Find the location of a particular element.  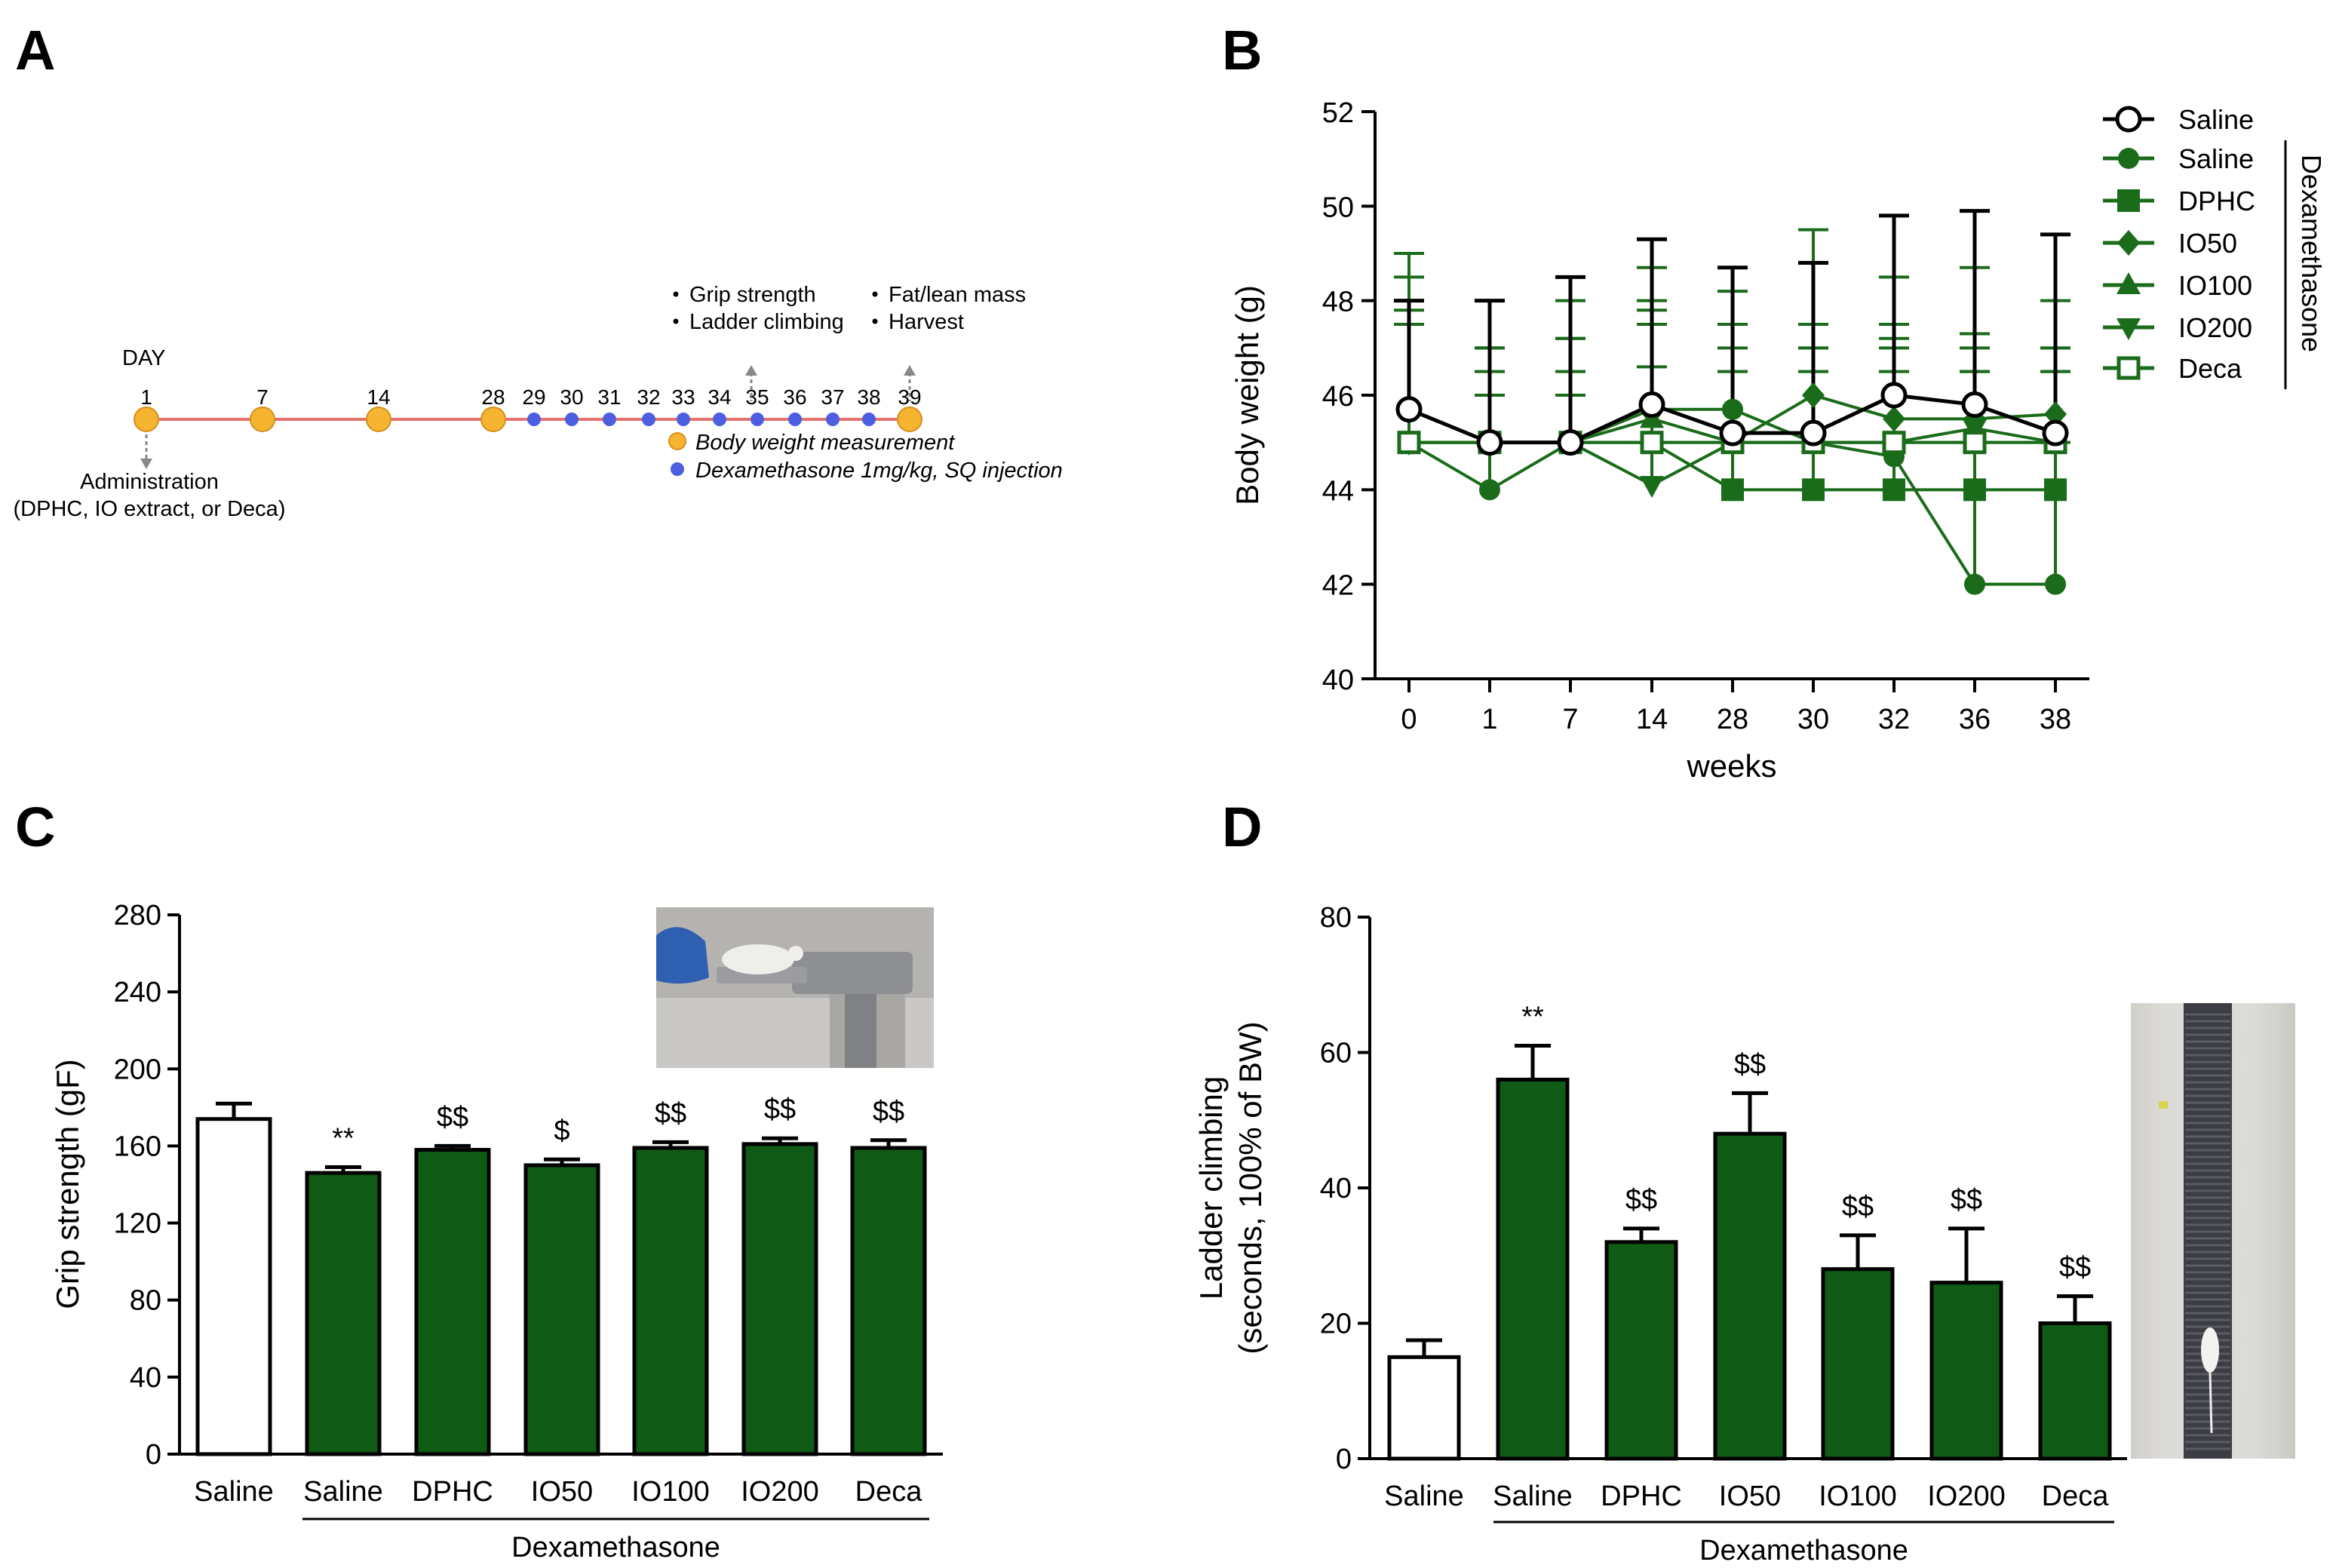

b-x-tick-label: 7 is located at coordinates (1570, 720).